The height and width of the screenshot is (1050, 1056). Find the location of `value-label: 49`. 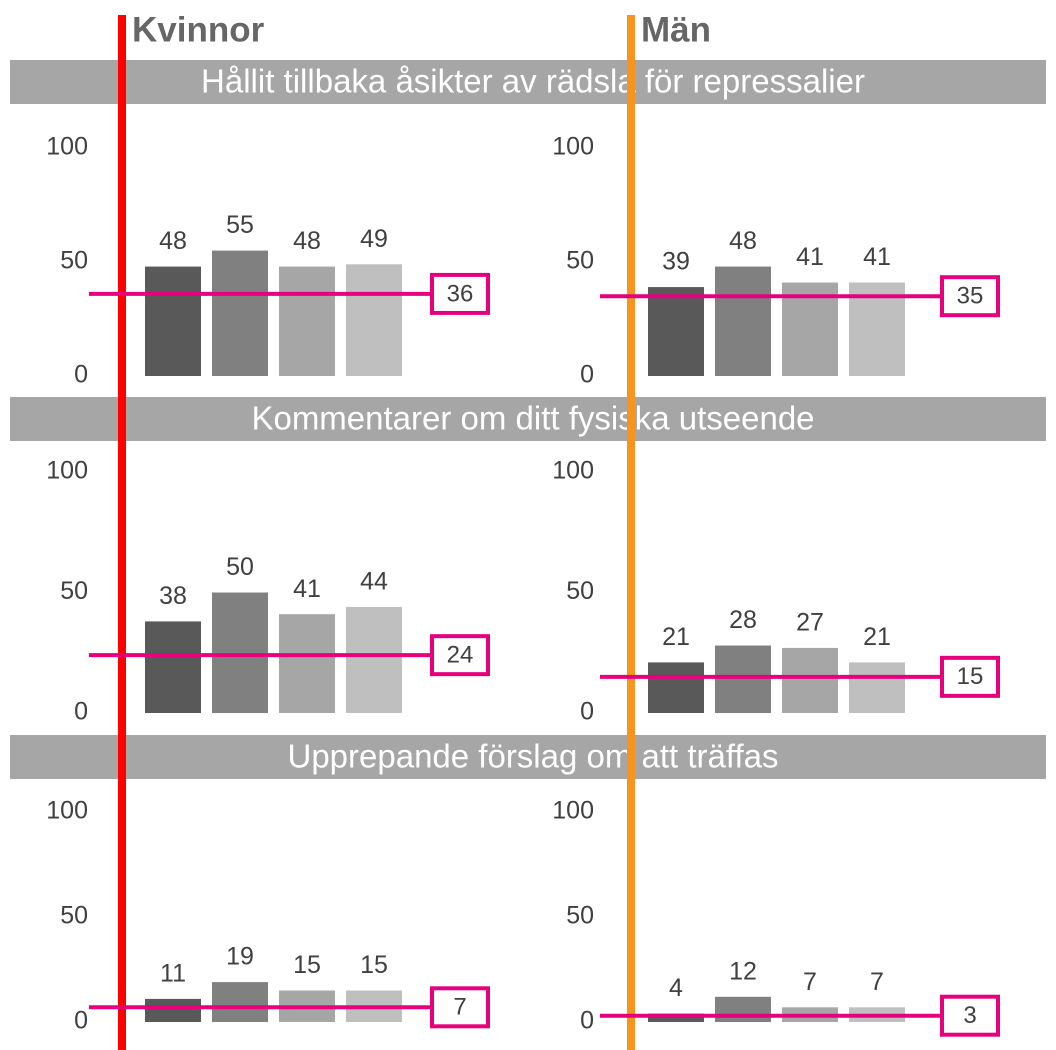

value-label: 49 is located at coordinates (374, 239).